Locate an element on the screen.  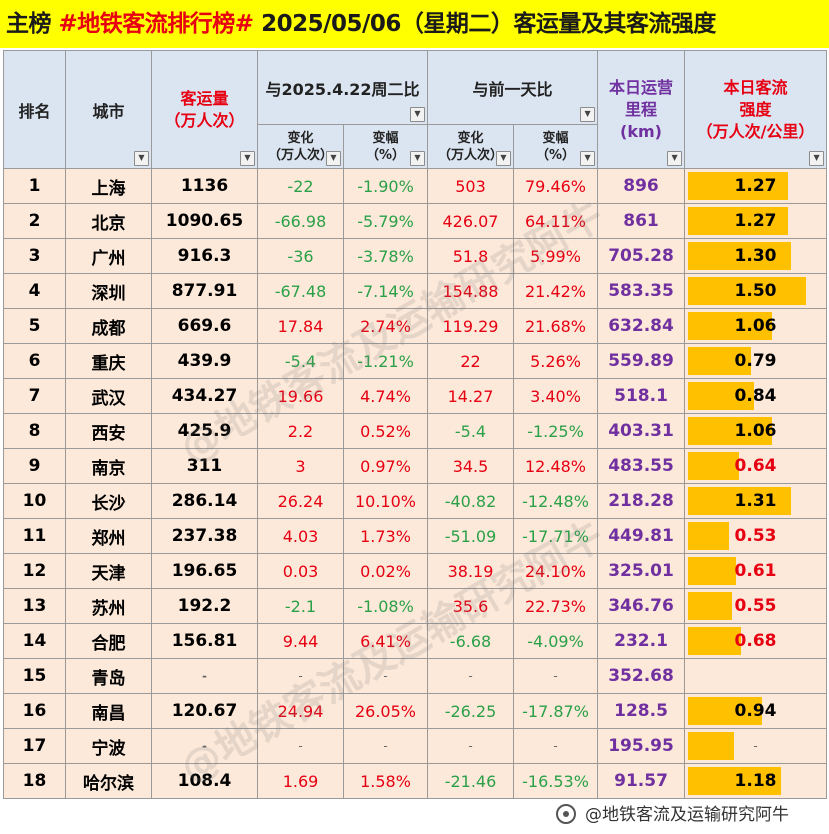
cell-week-pct: 26.05% is located at coordinates (385, 711).